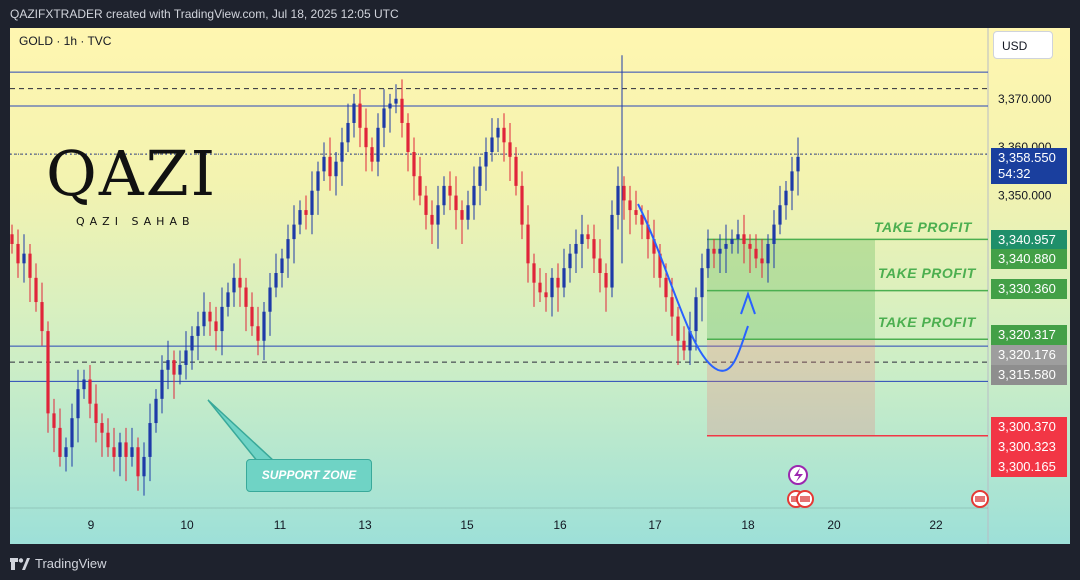 This screenshot has height=580, width=1080. I want to click on tradingview-logo: TradingView, so click(58, 563).